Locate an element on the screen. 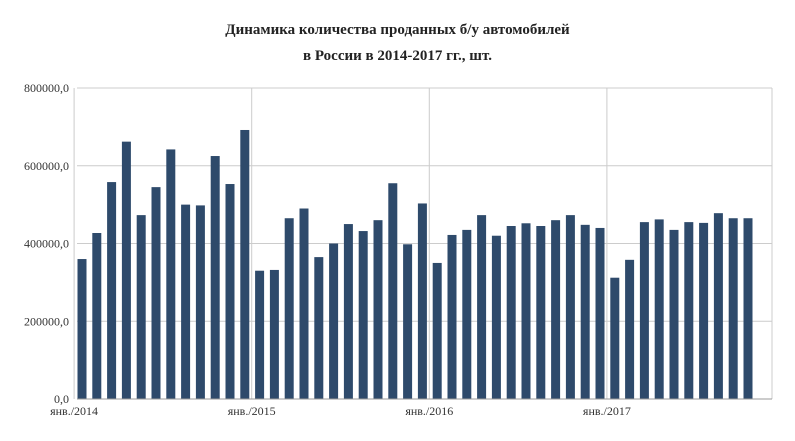 This screenshot has height=441, width=795. y-tick-label: 400000,0 is located at coordinates (46, 244).